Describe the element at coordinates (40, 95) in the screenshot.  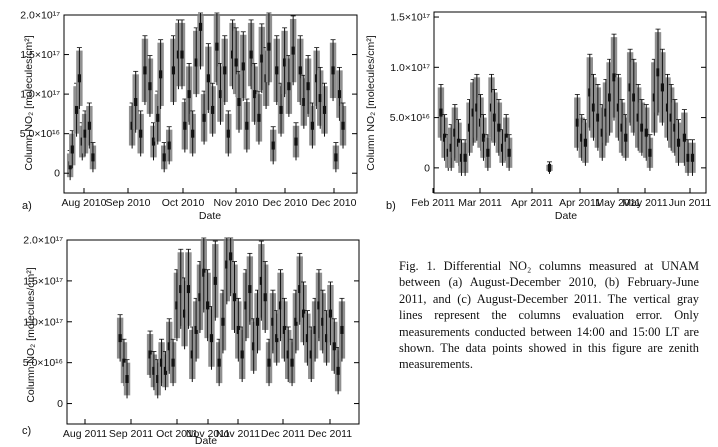
I see `y-tick-label: 1.0×10¹⁷` at that location.